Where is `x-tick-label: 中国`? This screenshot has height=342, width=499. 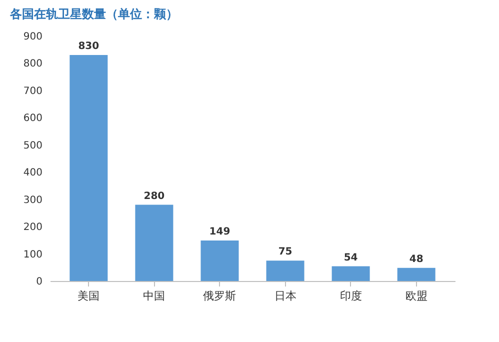
x-tick-label: 中国 is located at coordinates (154, 296).